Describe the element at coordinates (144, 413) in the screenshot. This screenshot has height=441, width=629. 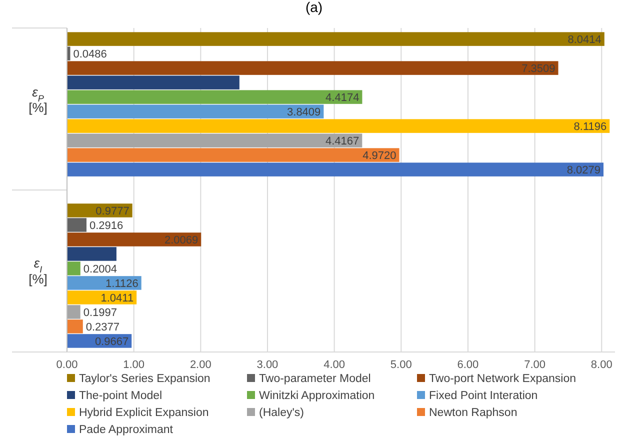
I see `legend-label: Hybrid Explicit Expansion` at that location.